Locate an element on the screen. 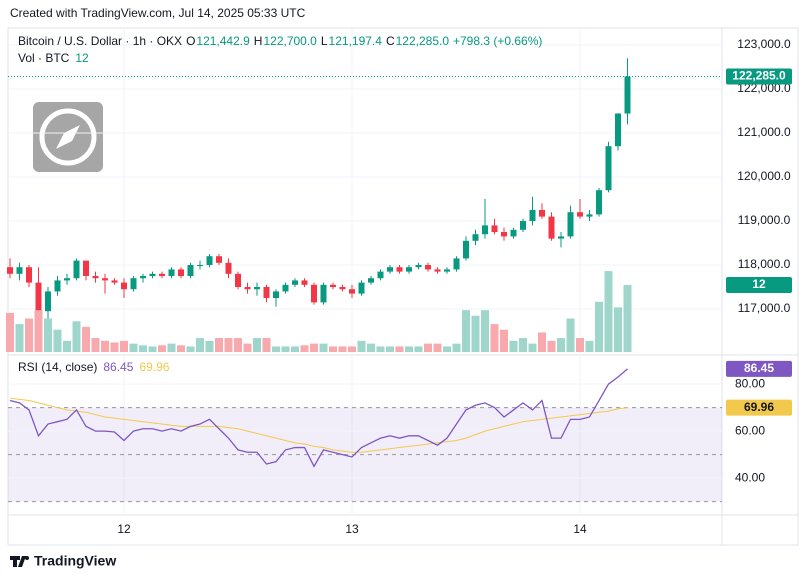 The height and width of the screenshot is (579, 807). legend-text: 12 is located at coordinates (82, 58).